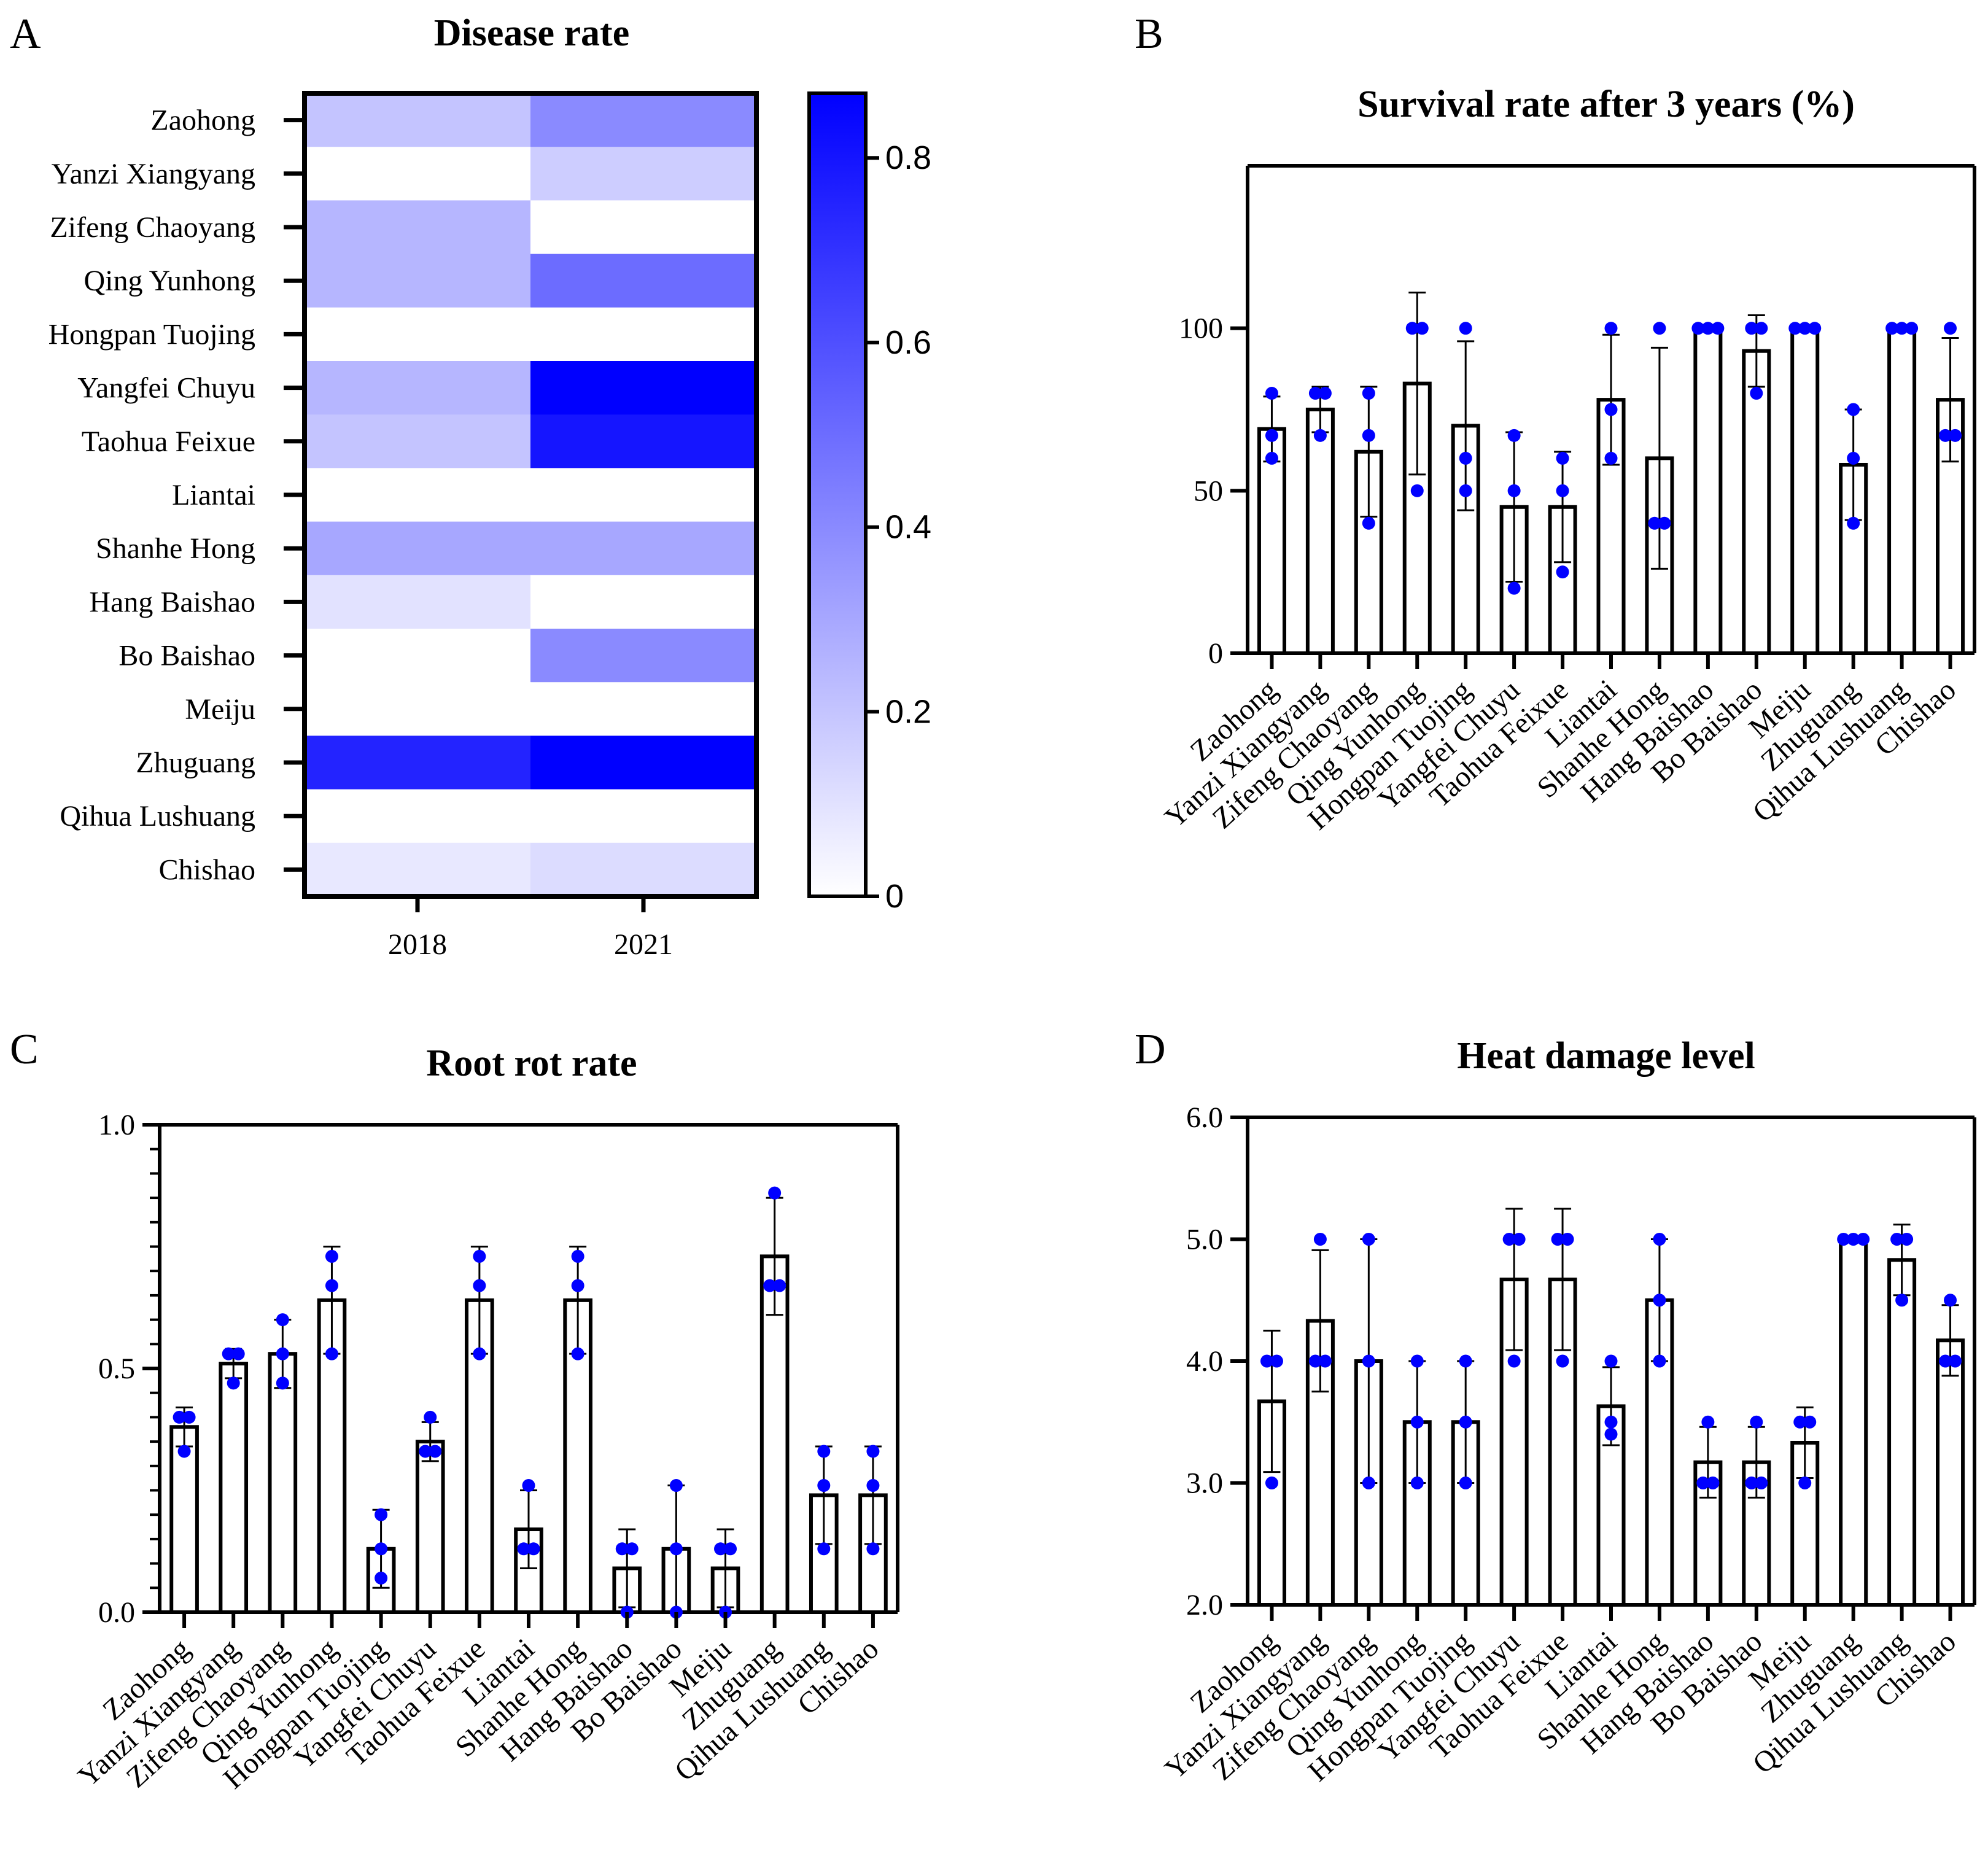  Describe the element at coordinates (643, 945) in the screenshot. I see `column-label-2021: 2021` at that location.